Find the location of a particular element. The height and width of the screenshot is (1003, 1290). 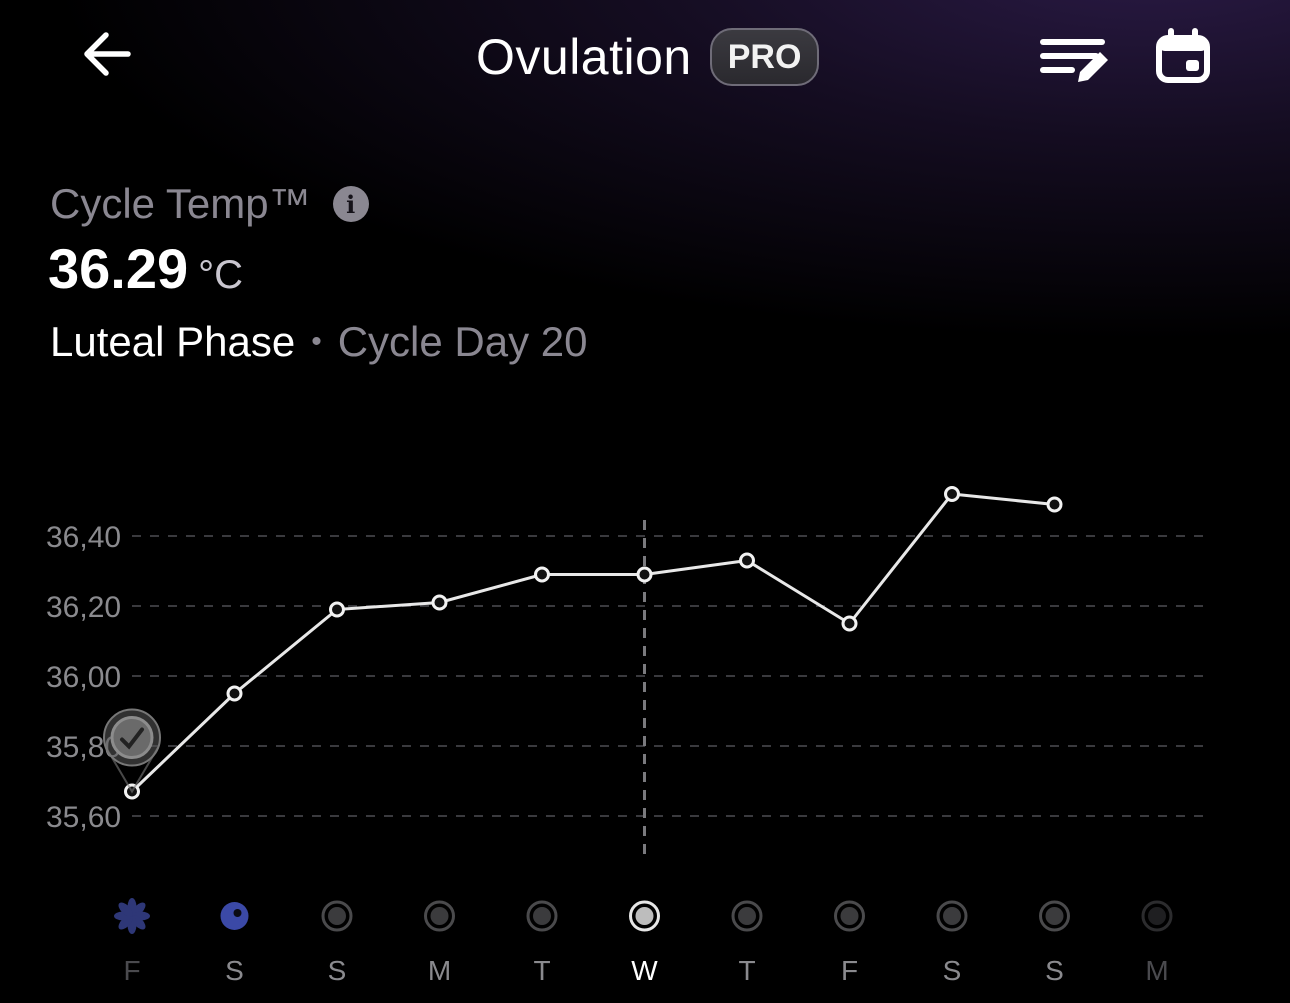

temperature-readout: 36.29 °C is located at coordinates (145, 268).